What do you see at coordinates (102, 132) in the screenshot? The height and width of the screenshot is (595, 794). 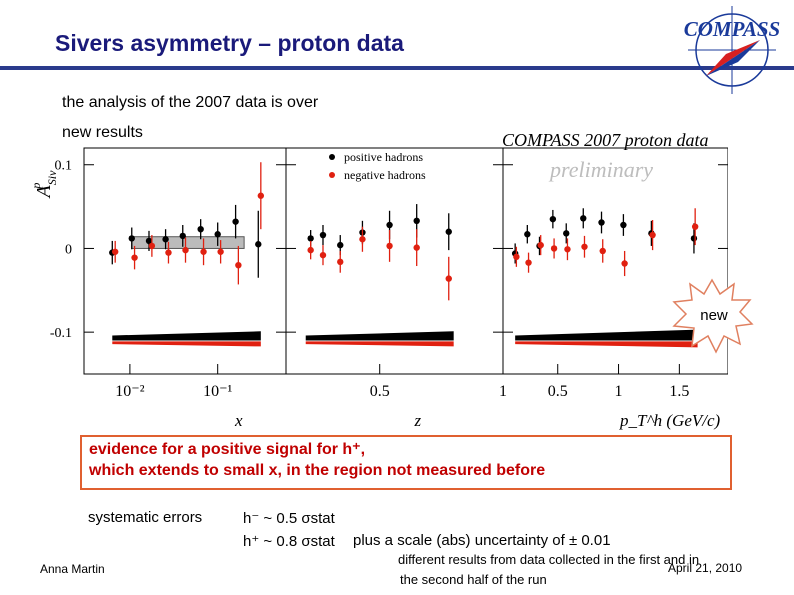 I see `new-results-line: new results` at bounding box center [102, 132].